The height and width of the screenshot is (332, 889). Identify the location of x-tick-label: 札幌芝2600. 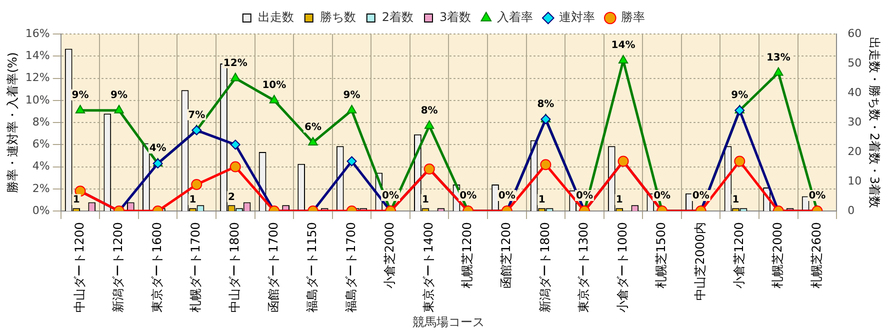
(816, 255).